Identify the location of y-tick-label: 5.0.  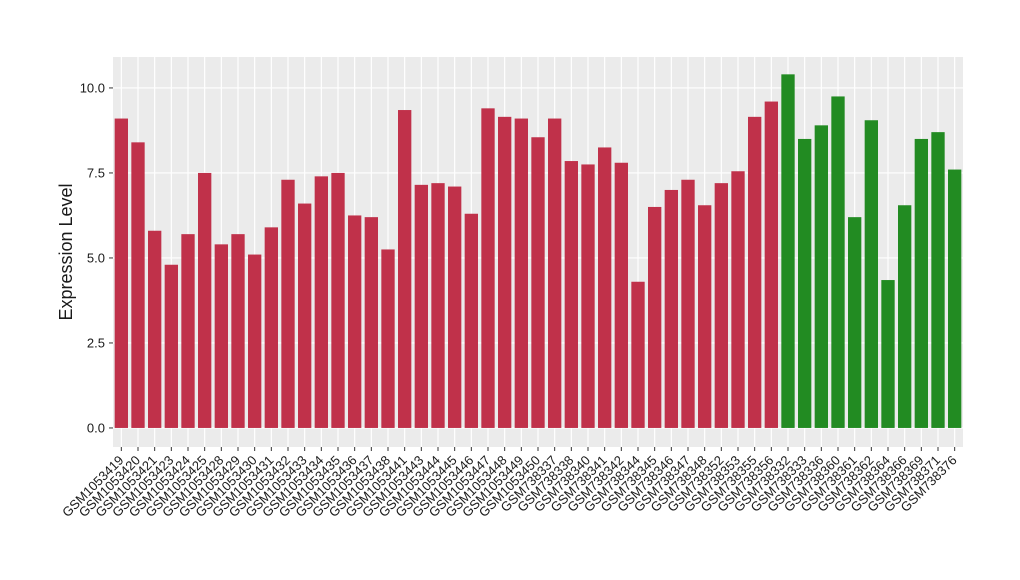
(96, 257).